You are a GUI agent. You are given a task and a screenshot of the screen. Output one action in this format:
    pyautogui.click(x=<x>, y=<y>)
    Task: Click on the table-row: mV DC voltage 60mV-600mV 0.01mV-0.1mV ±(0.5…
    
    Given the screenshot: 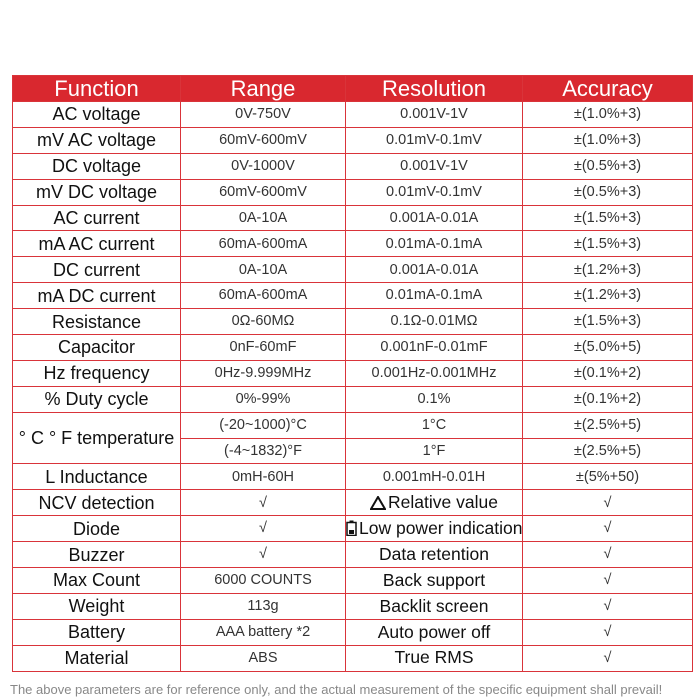 What is the action you would take?
    pyautogui.click(x=352, y=192)
    